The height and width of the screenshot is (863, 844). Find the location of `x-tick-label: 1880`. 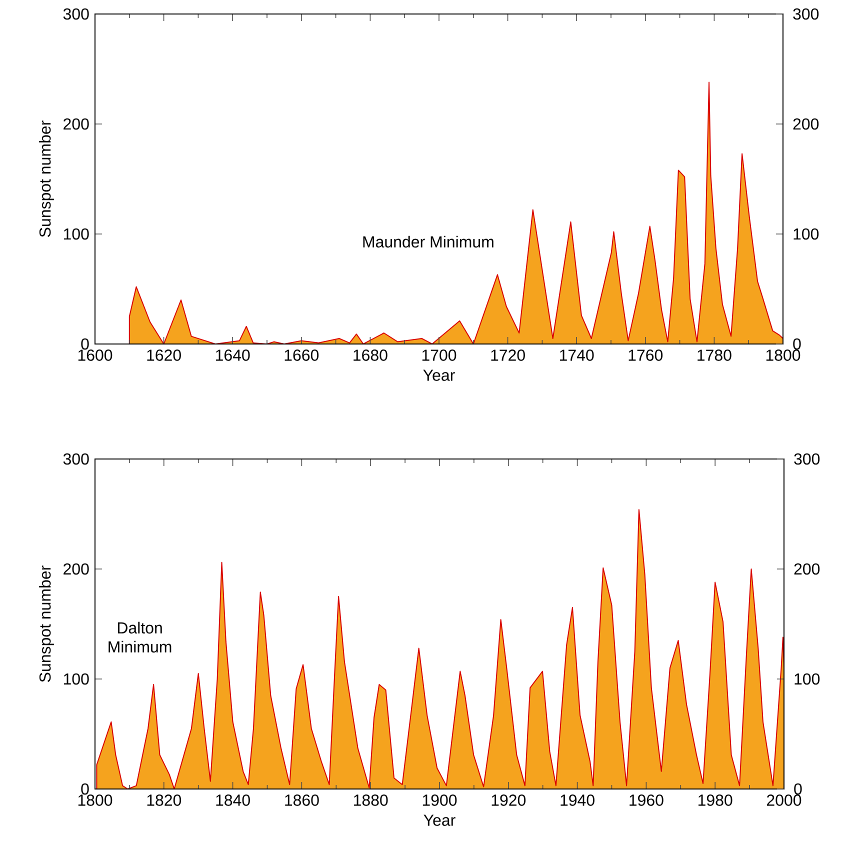

x-tick-label: 1880 is located at coordinates (371, 800).